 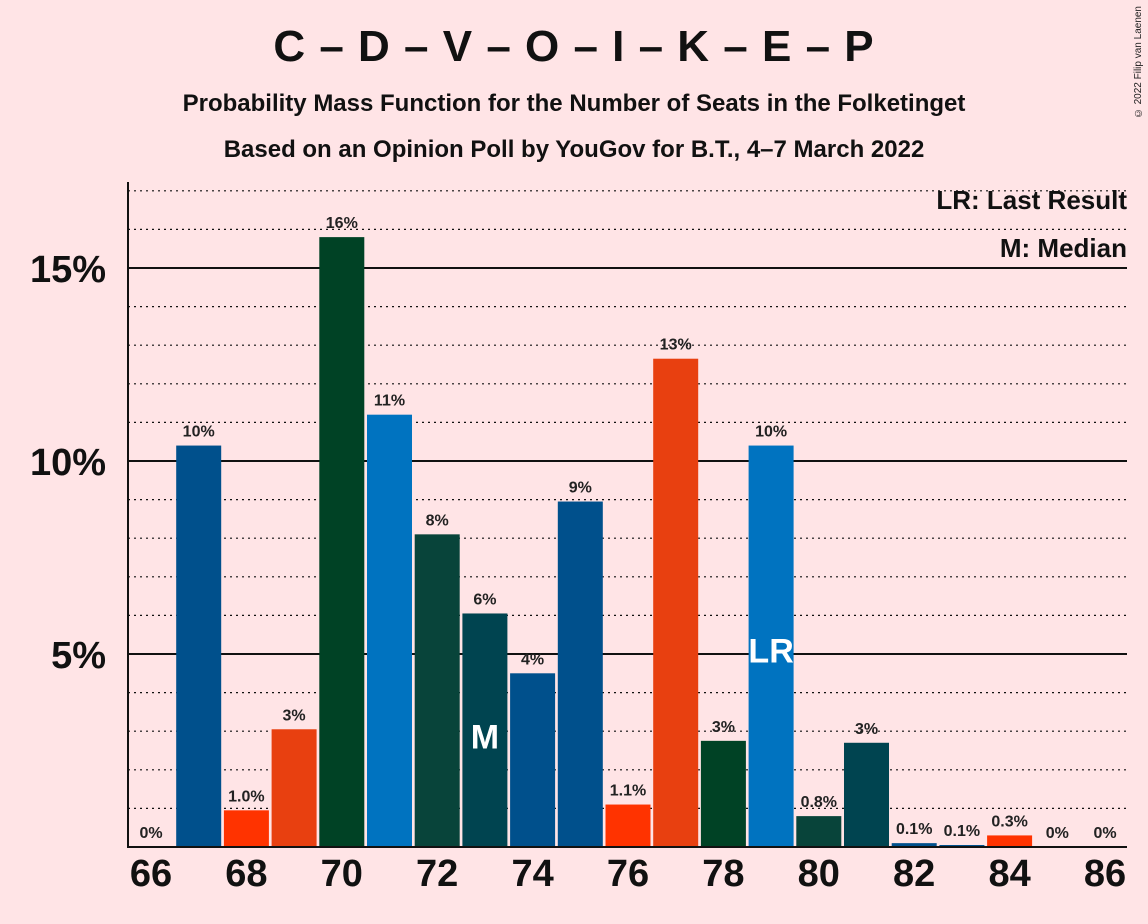 What do you see at coordinates (389, 401) in the screenshot?
I see `bar-label-71: 11%` at bounding box center [389, 401].